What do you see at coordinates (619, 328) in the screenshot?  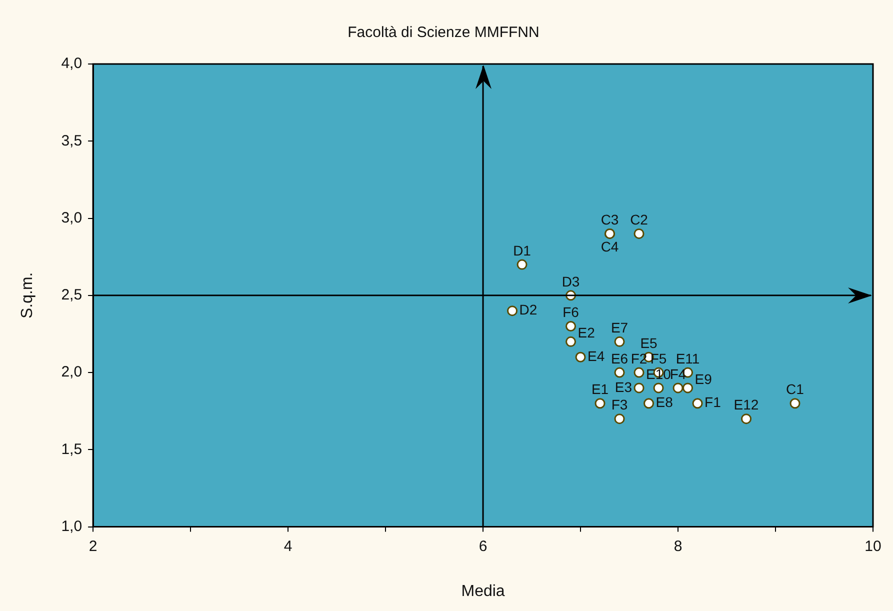 I see `annotation: E7` at bounding box center [619, 328].